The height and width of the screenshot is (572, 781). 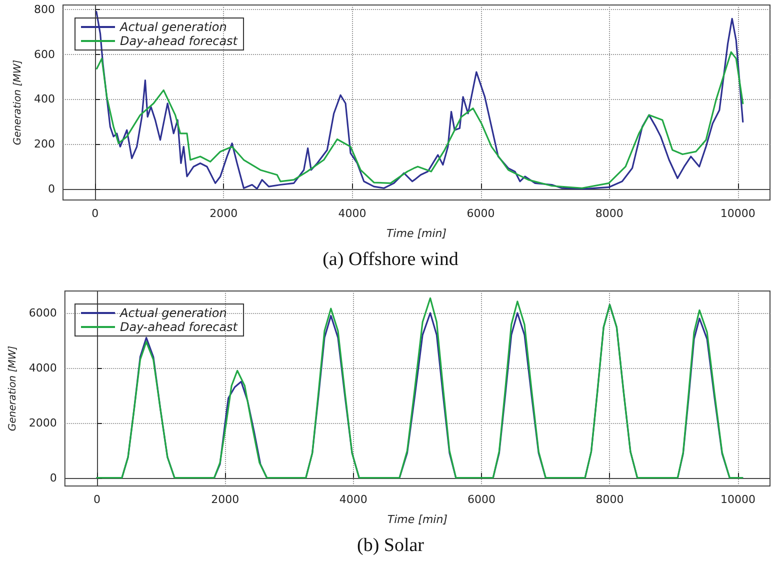 I want to click on y-tick-label: 800, so click(x=44, y=9).